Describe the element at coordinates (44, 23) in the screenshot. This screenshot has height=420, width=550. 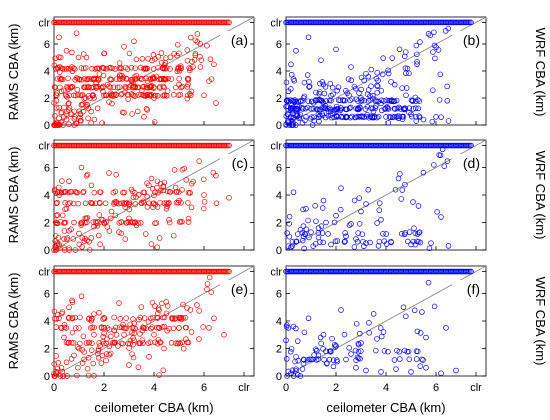
I see `y-tick-label: clr` at that location.